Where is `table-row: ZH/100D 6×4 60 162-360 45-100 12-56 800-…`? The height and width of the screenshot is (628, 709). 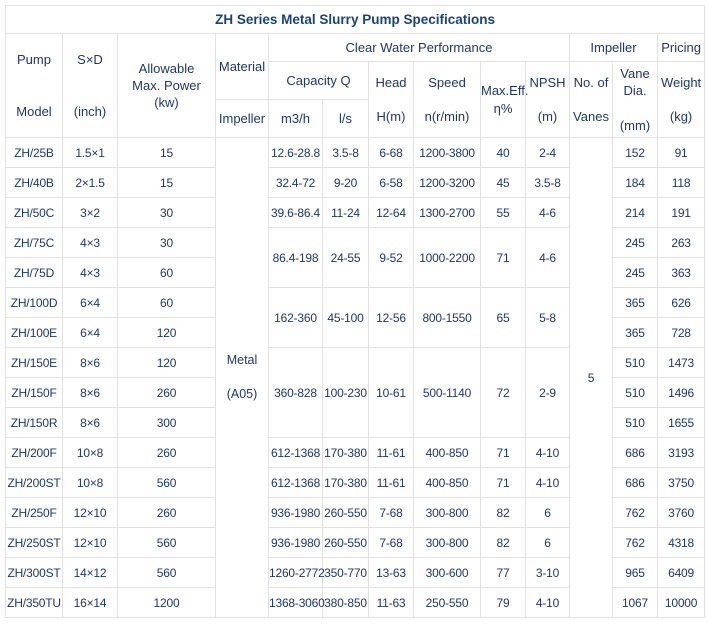
table-row: ZH/100D 6×4 60 162-360 45-100 12-56 800-… is located at coordinates (355, 317).